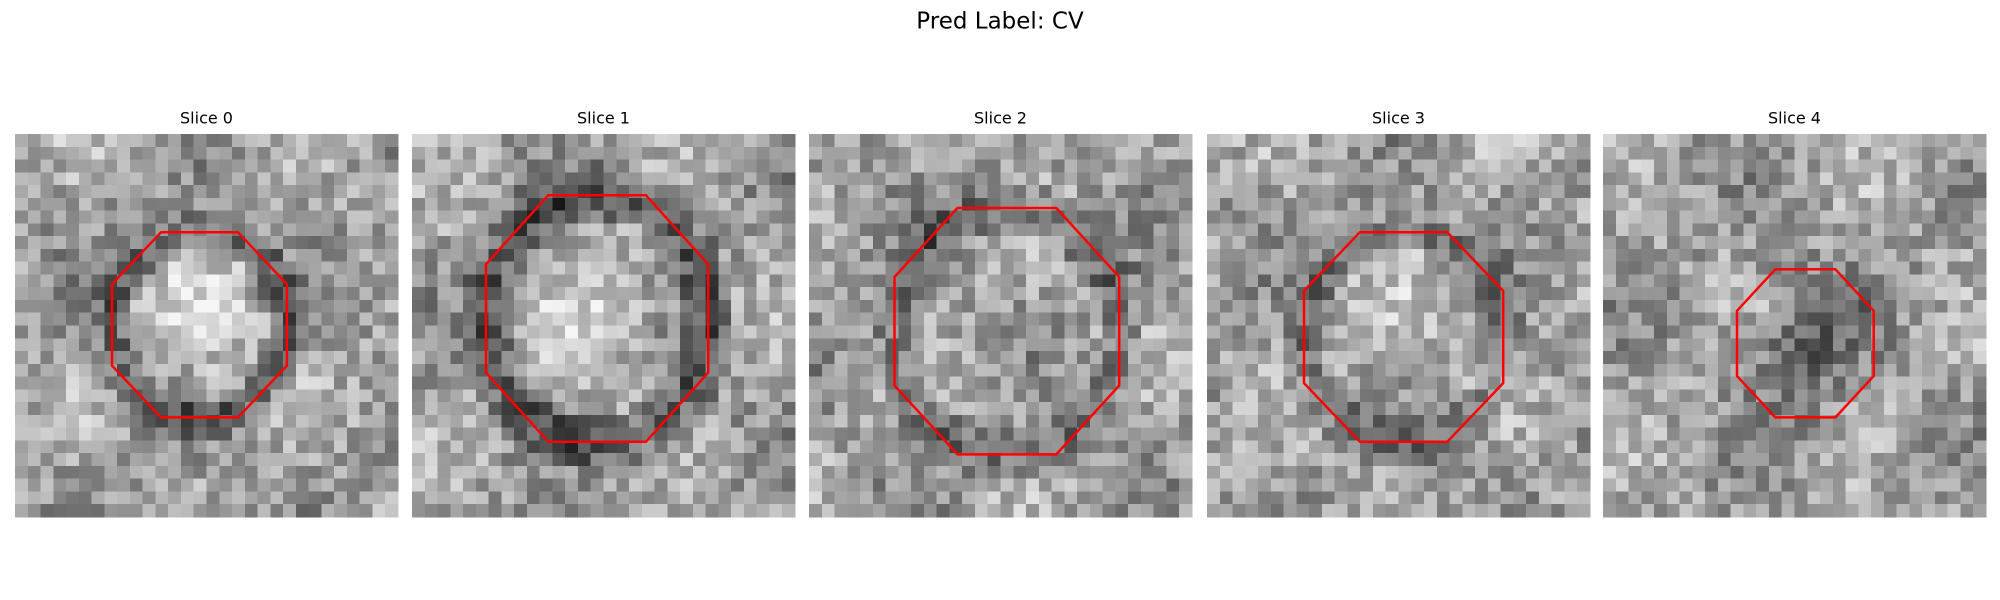 This screenshot has width=2000, height=600. I want to click on slice-panel: Slice 1, so click(604, 313).